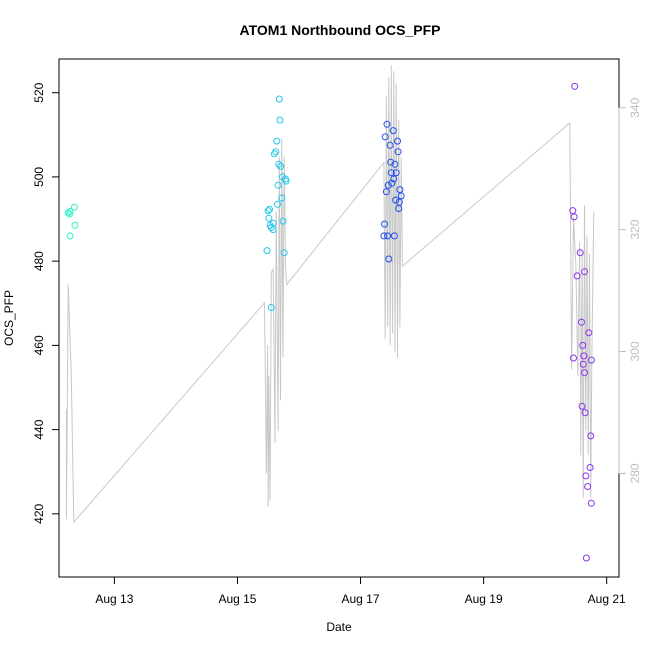 Image resolution: width=650 pixels, height=650 pixels. Describe the element at coordinates (340, 30) in the screenshot. I see `chart-title: ATOM1 Northbound OCS_PFP` at that location.